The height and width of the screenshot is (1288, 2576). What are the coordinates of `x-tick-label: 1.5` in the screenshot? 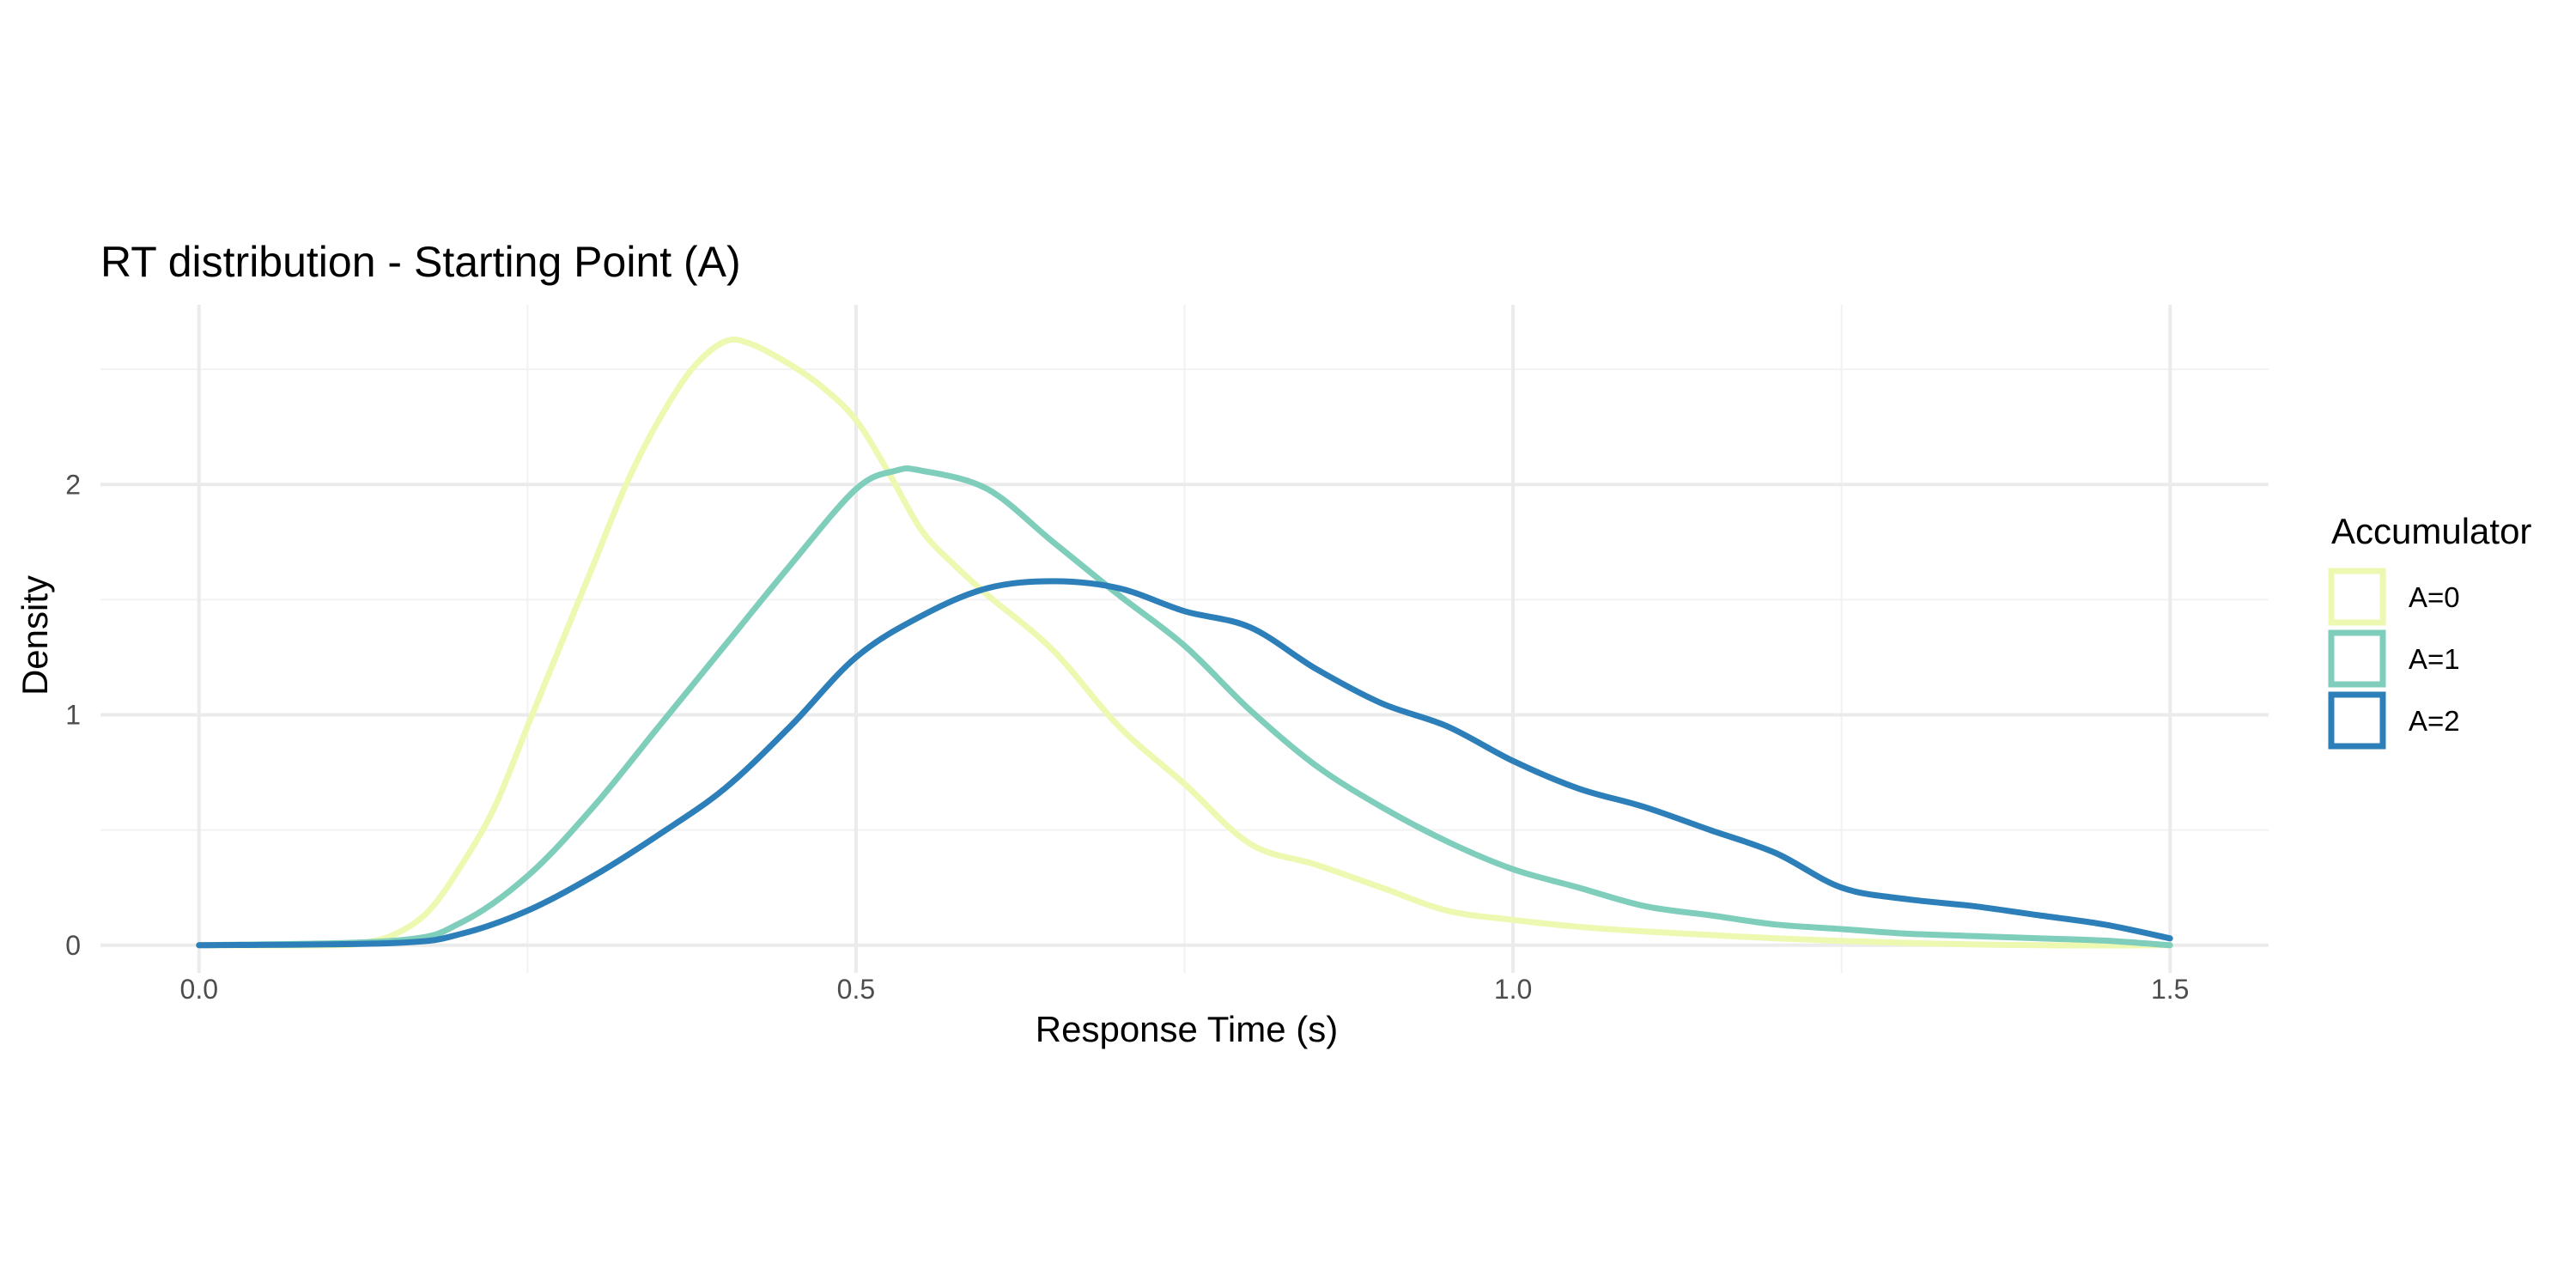 It's located at (2170, 990).